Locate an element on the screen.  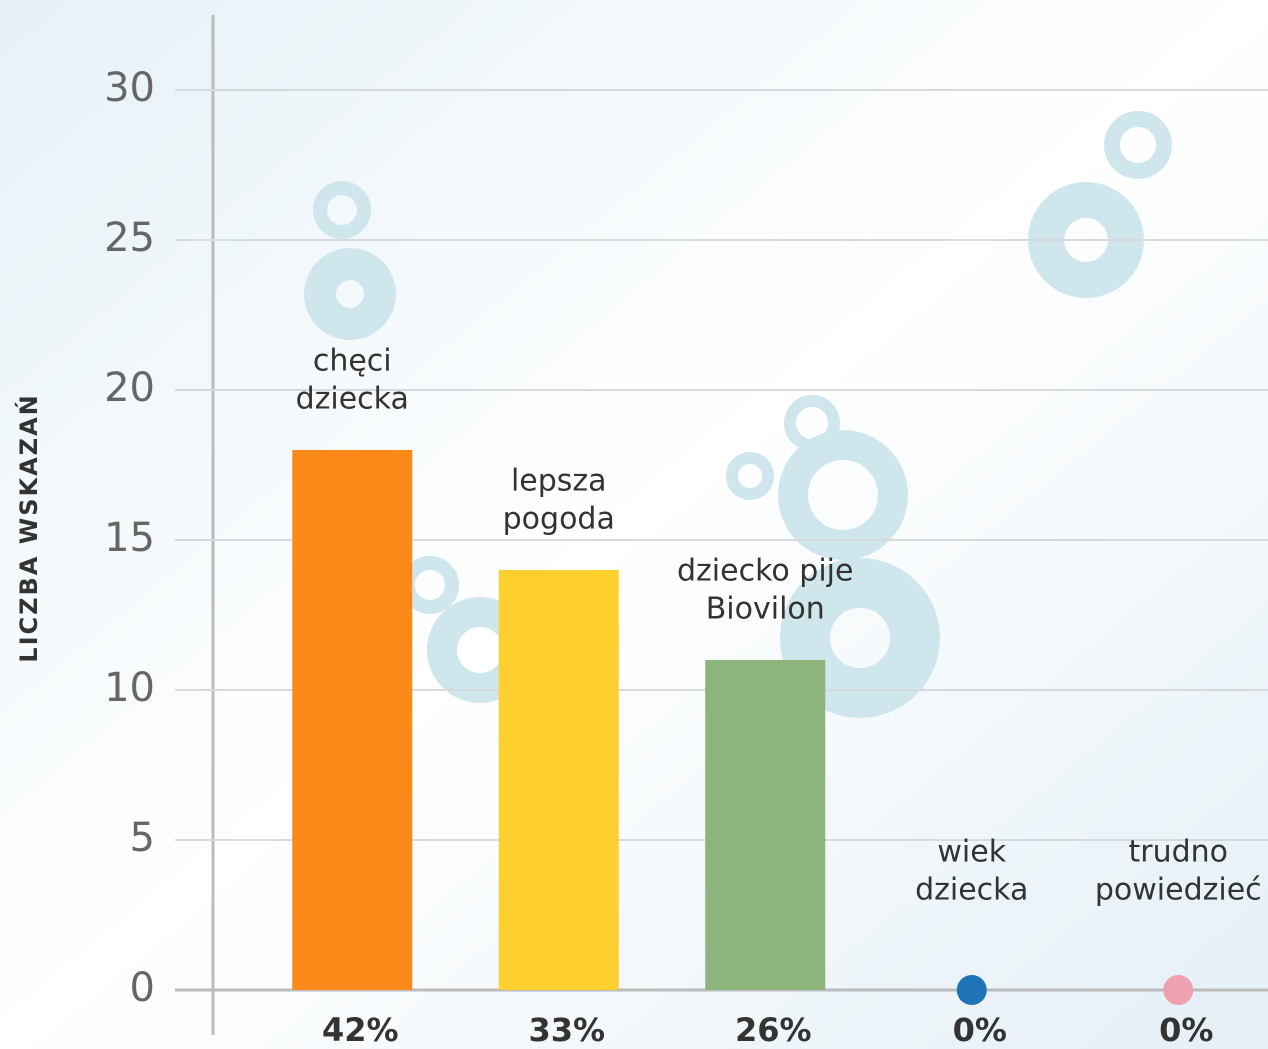
y-tick-label: 15 is located at coordinates (129, 538).